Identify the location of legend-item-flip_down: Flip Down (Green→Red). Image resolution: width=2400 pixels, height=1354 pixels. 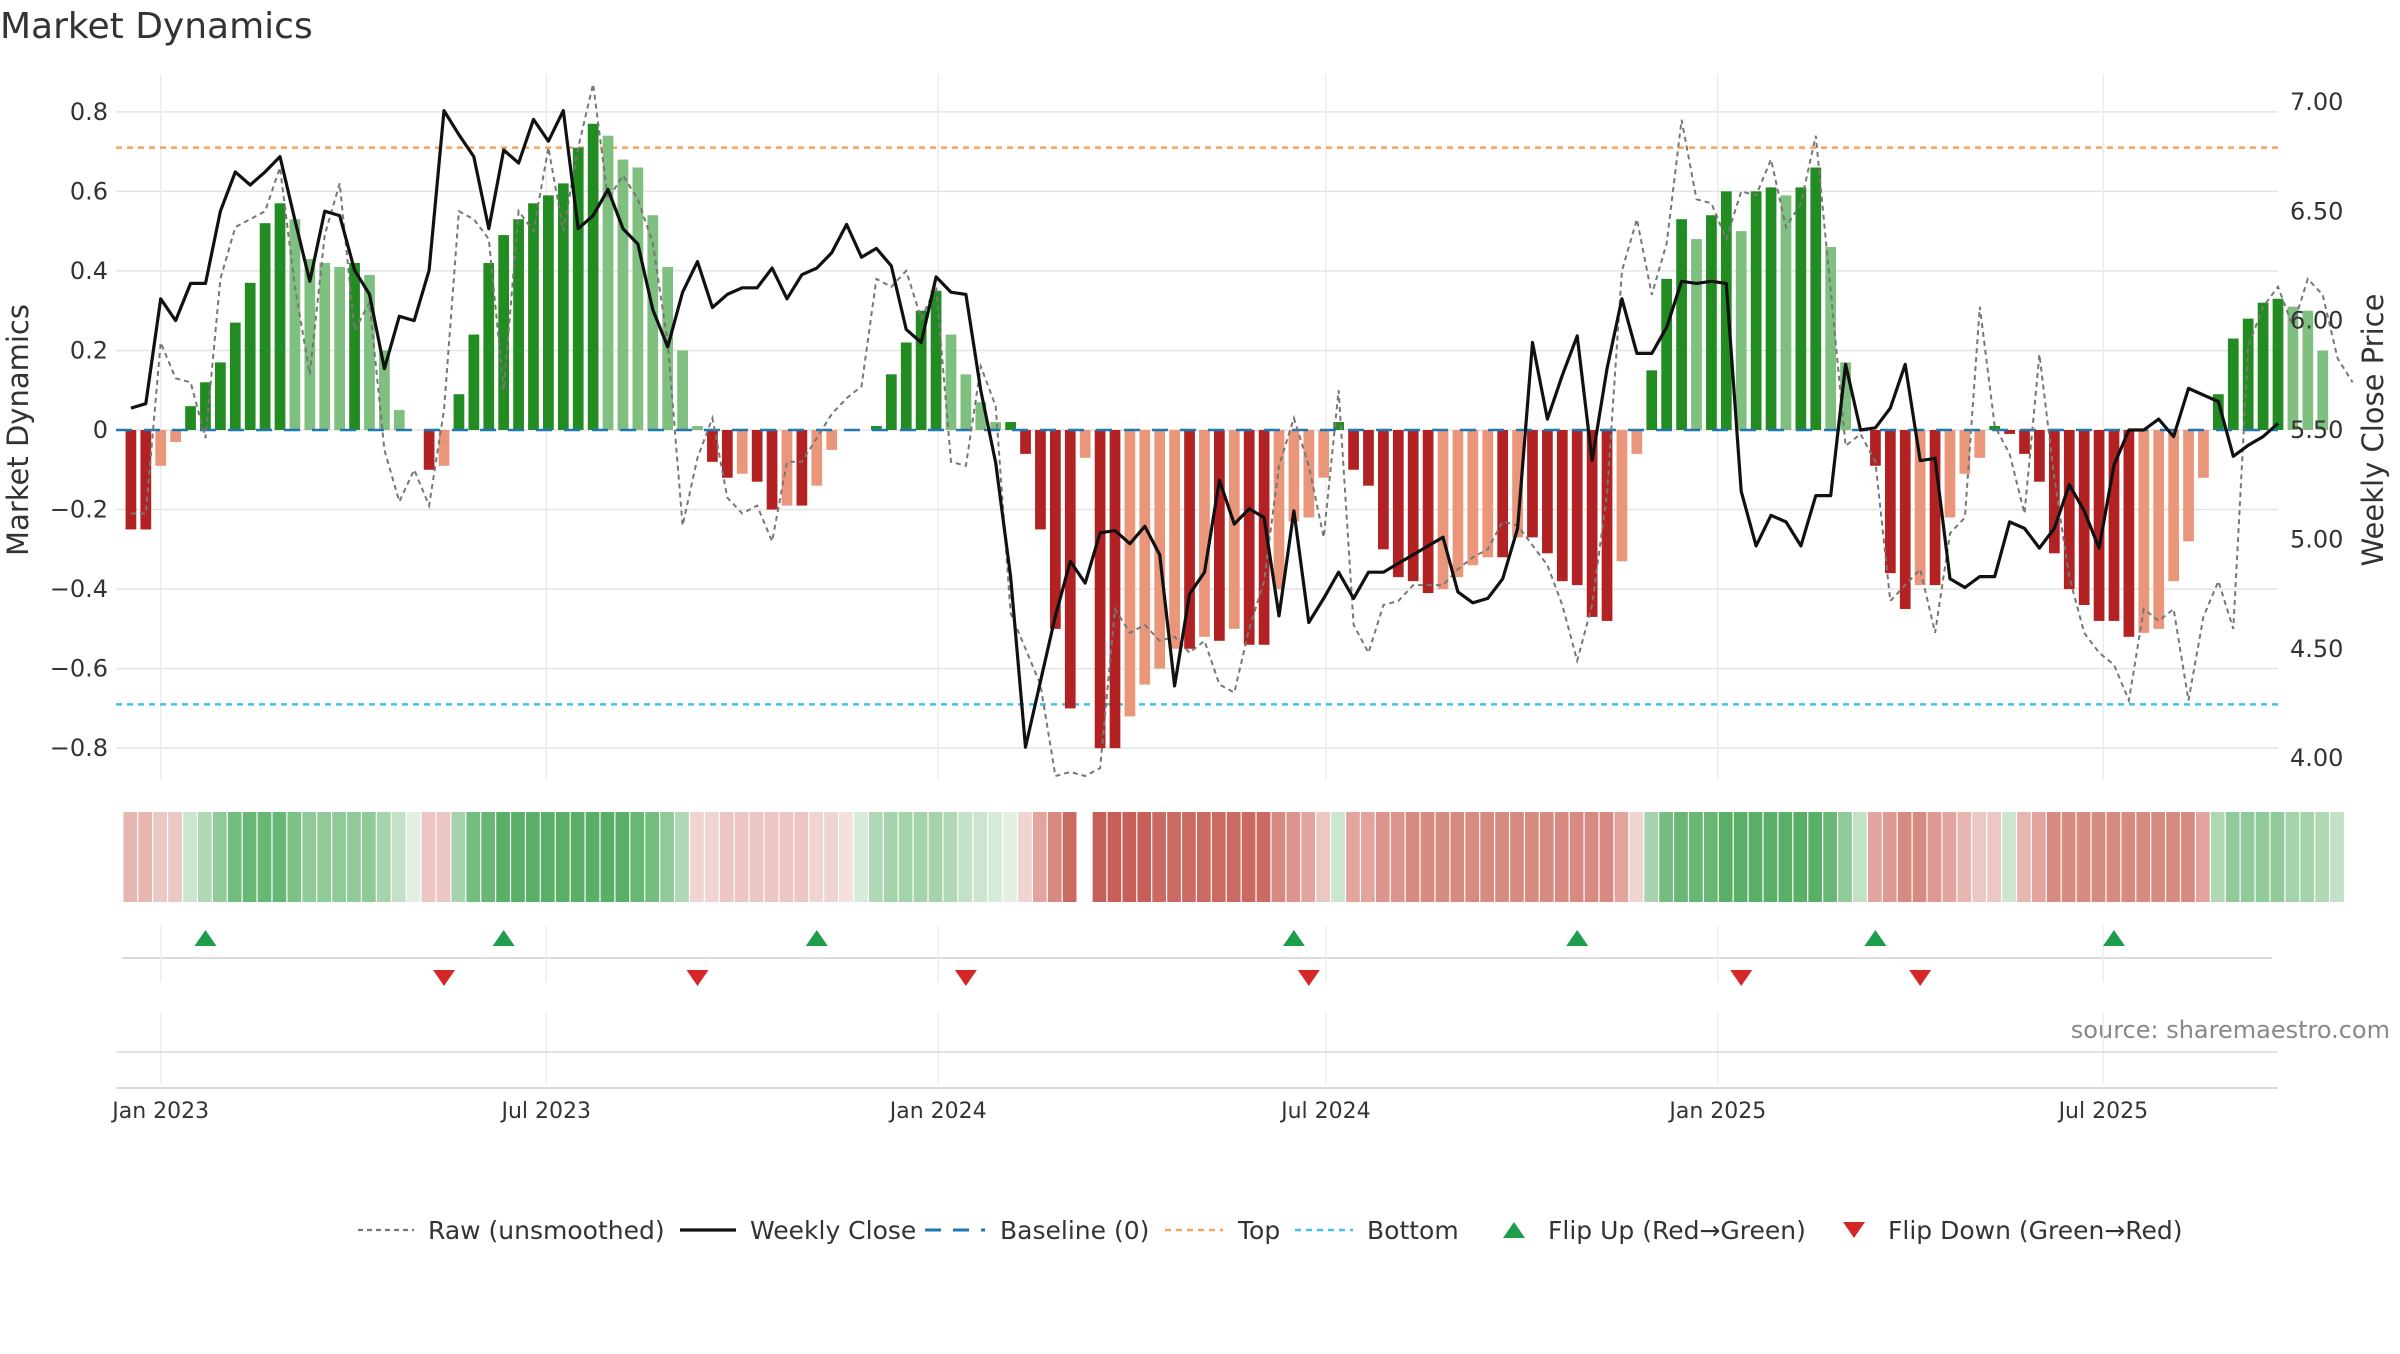
(2013, 1230).